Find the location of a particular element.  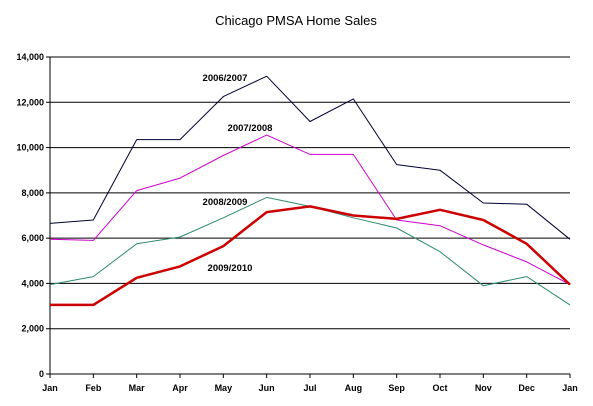

x-tick-label: Apr is located at coordinates (180, 388).